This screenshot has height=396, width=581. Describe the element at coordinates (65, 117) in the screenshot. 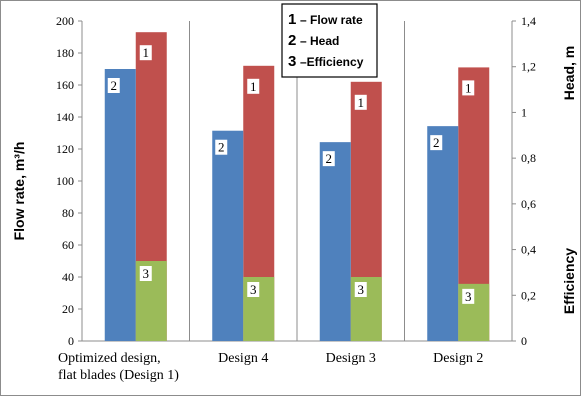

I see `y-tick-label-left: 140` at that location.